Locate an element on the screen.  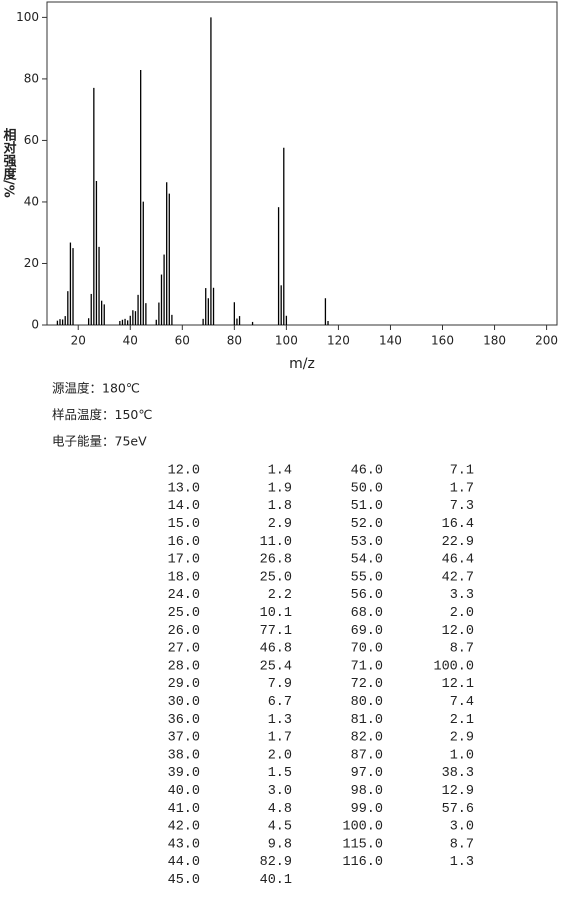
mz-cell: 97.0 is located at coordinates (367, 773).